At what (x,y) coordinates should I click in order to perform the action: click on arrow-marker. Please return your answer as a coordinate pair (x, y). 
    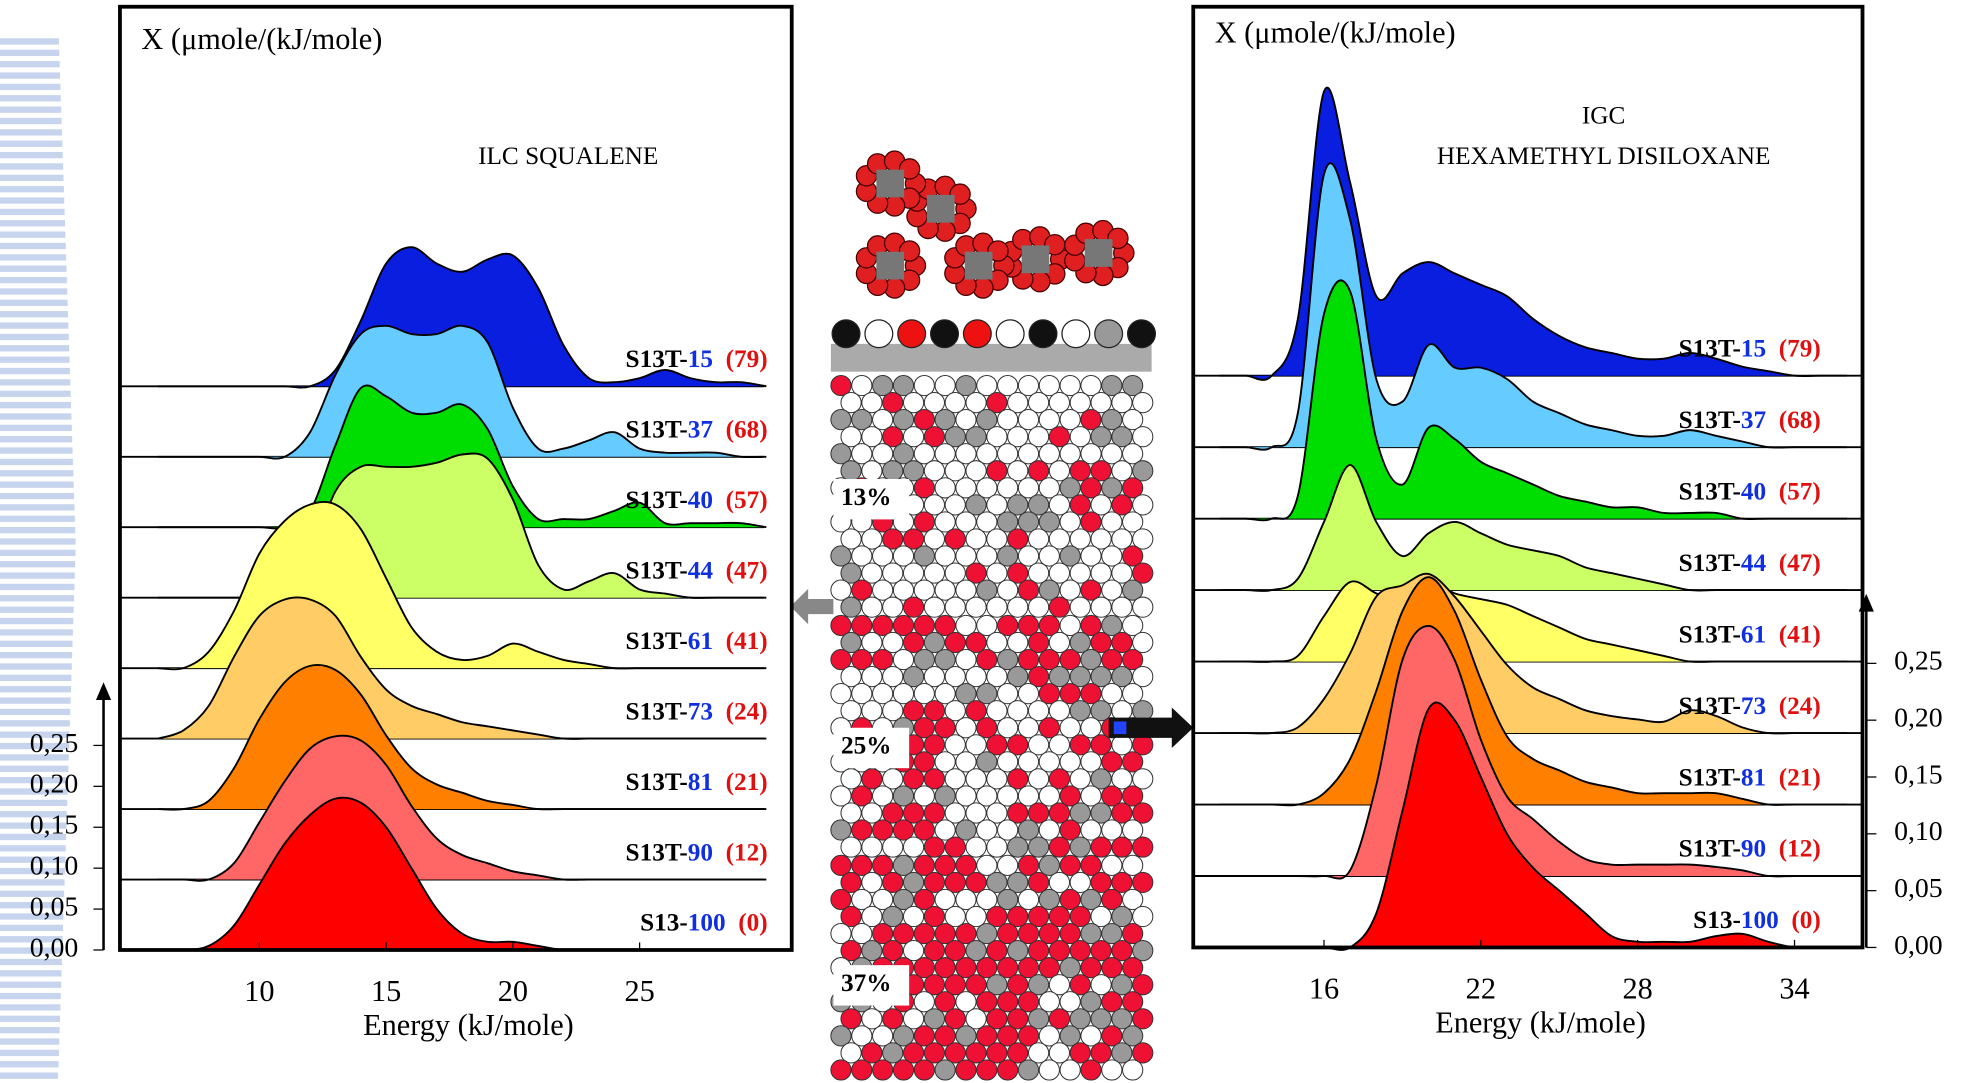
    Looking at the image, I should click on (1120, 728).